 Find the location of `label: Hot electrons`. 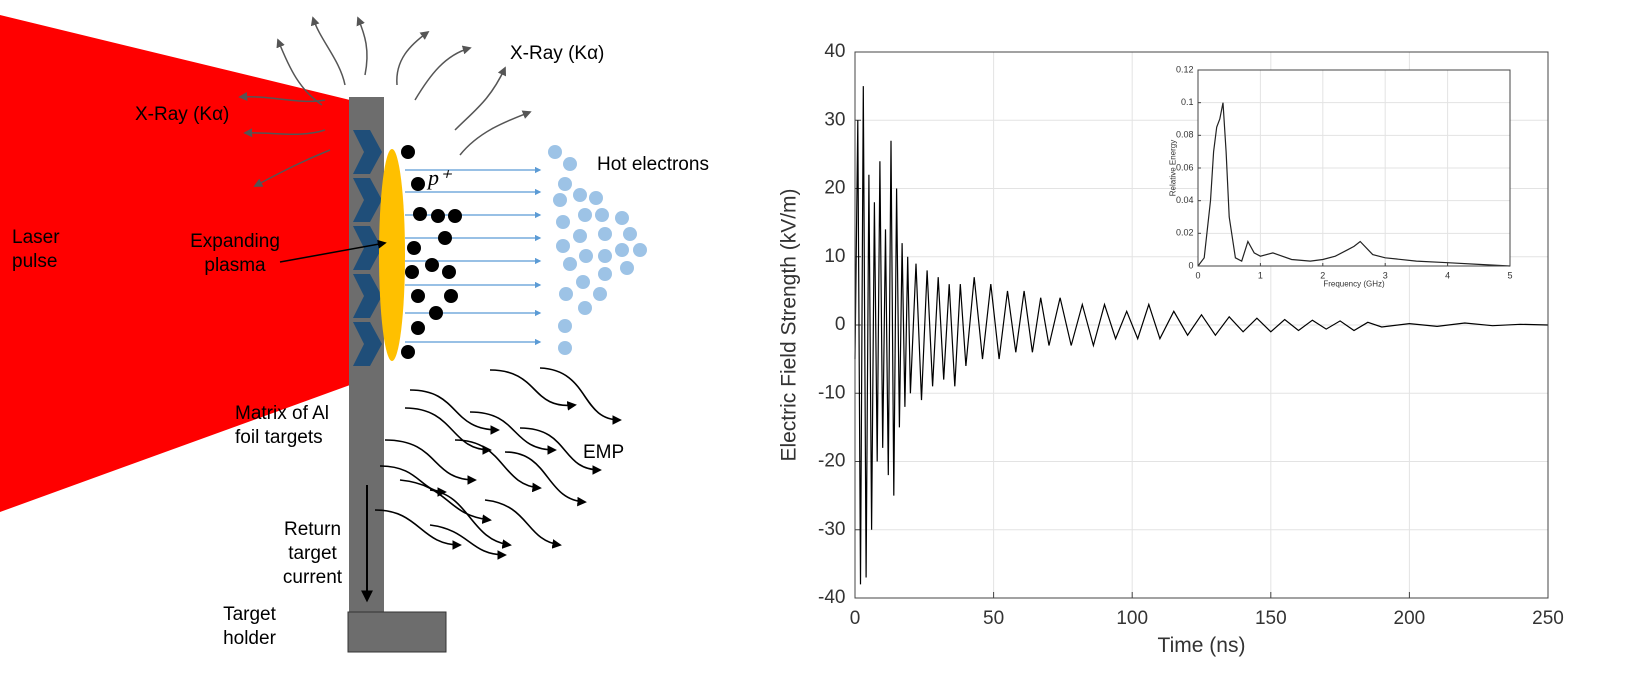

label: Hot electrons is located at coordinates (653, 164).